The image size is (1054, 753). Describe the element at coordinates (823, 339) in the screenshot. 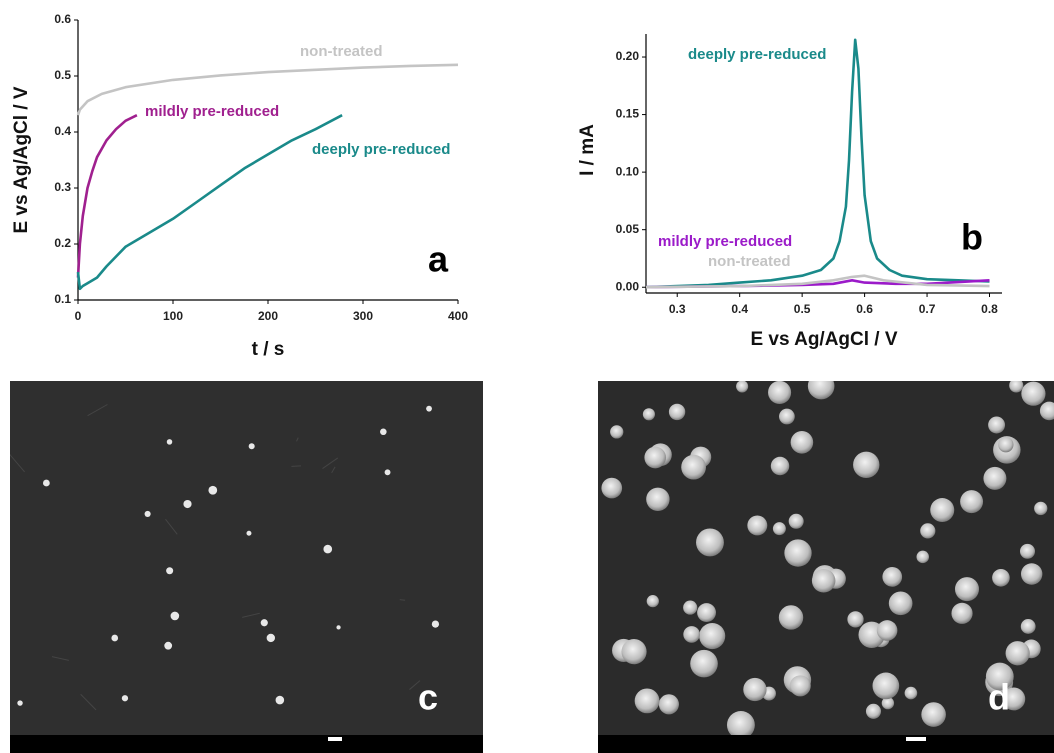

I see `x-axis-title: E vs Ag/AgCl / V` at that location.